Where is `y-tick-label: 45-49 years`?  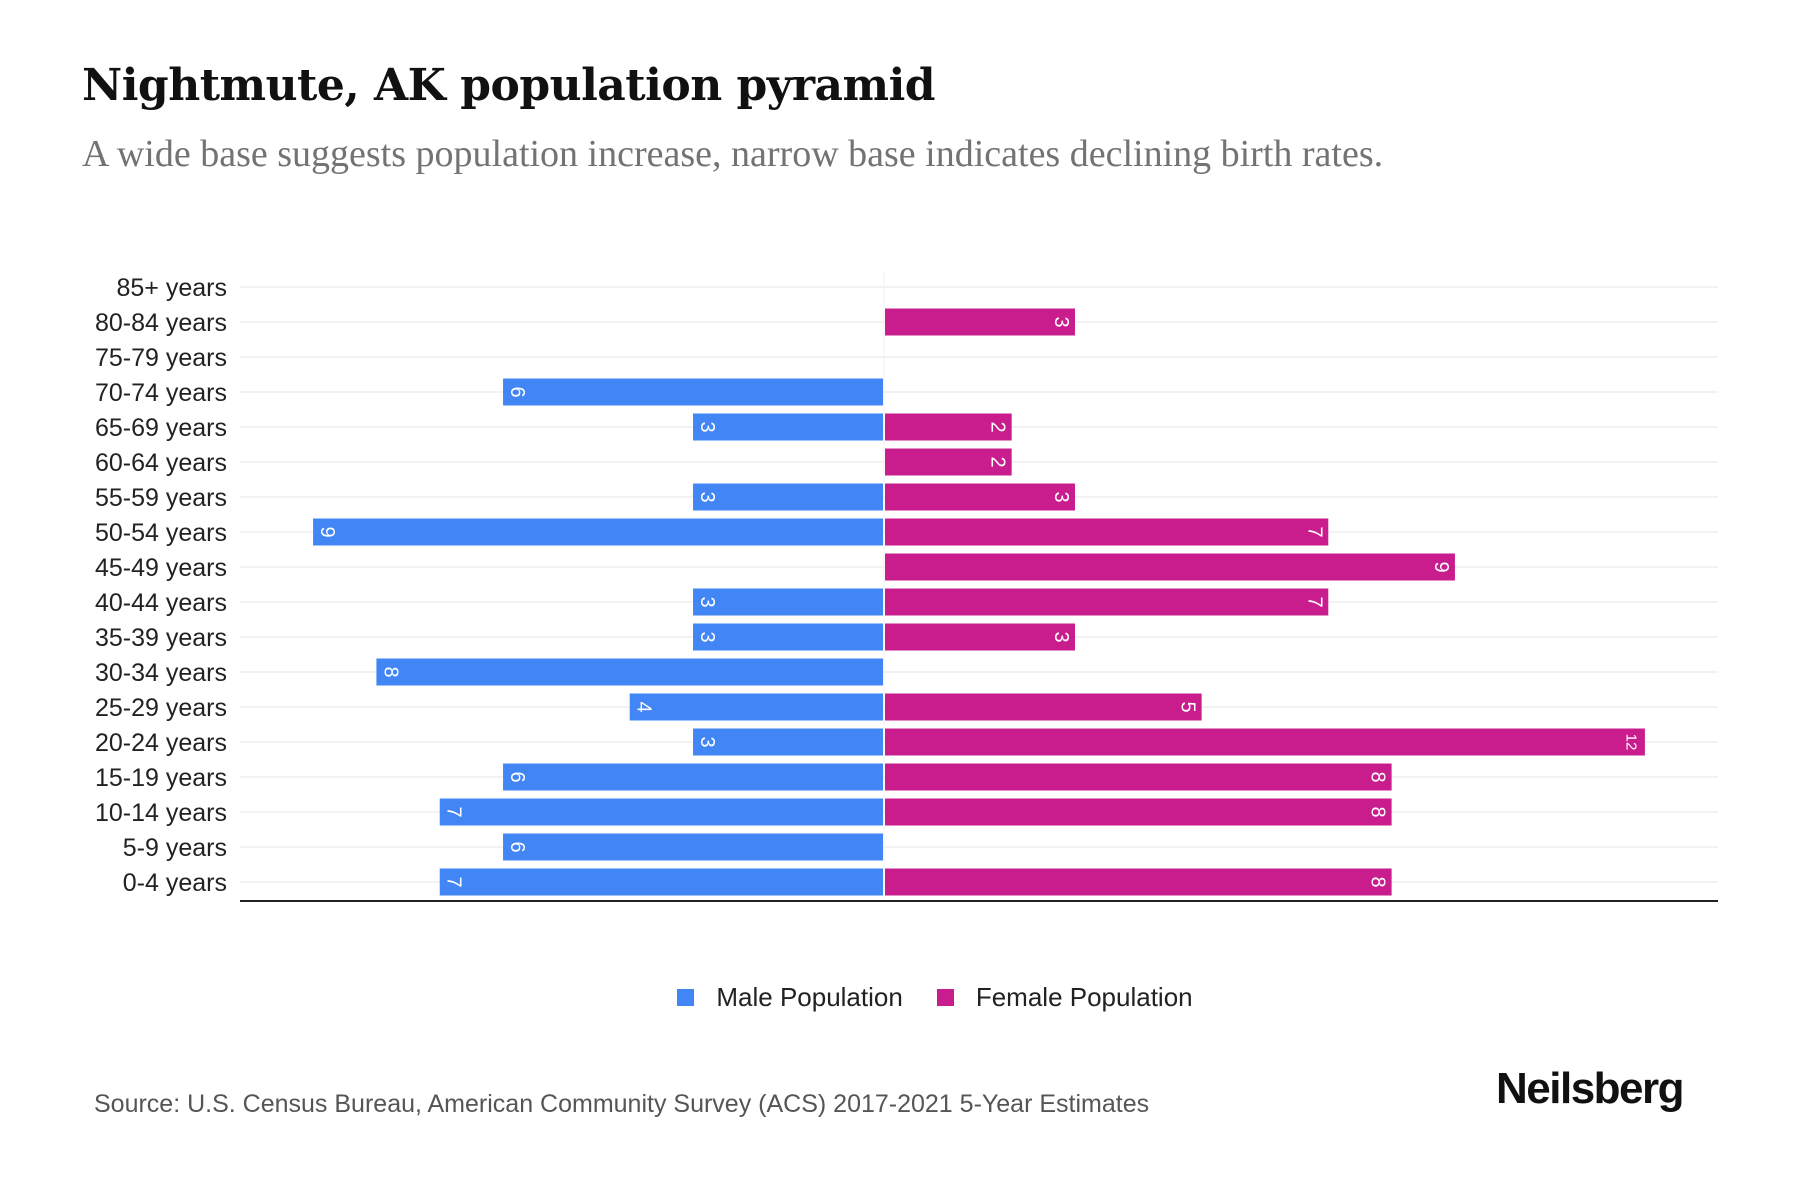 y-tick-label: 45-49 years is located at coordinates (161, 568).